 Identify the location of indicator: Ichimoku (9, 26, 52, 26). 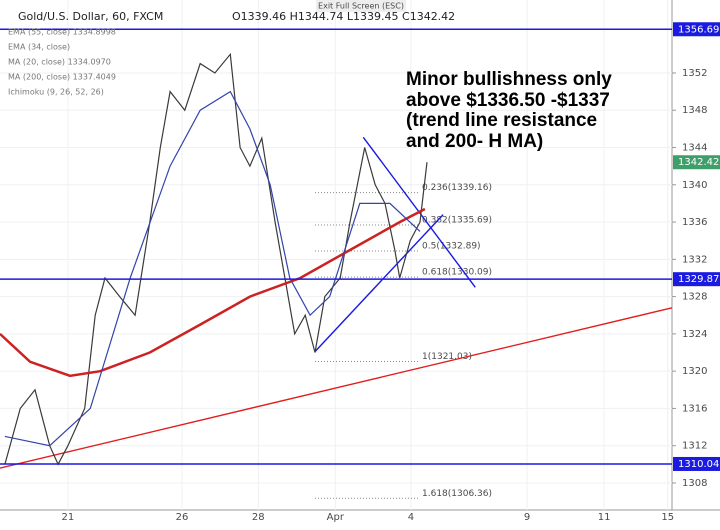
(56, 92).